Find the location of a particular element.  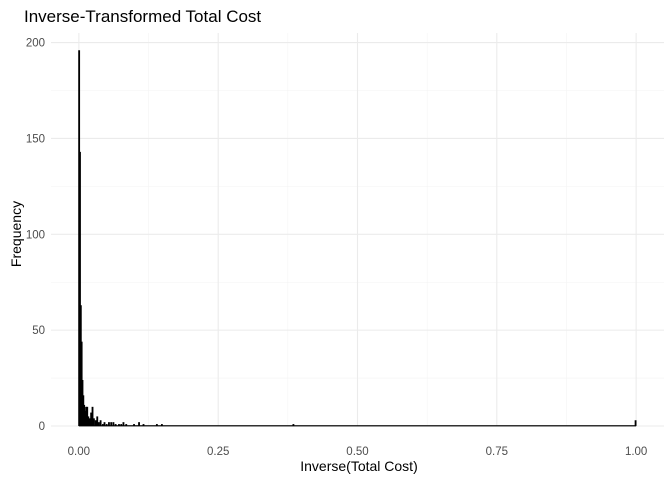

y-axis-ticks: 0 50 100 150 200 is located at coordinates (35, 235).